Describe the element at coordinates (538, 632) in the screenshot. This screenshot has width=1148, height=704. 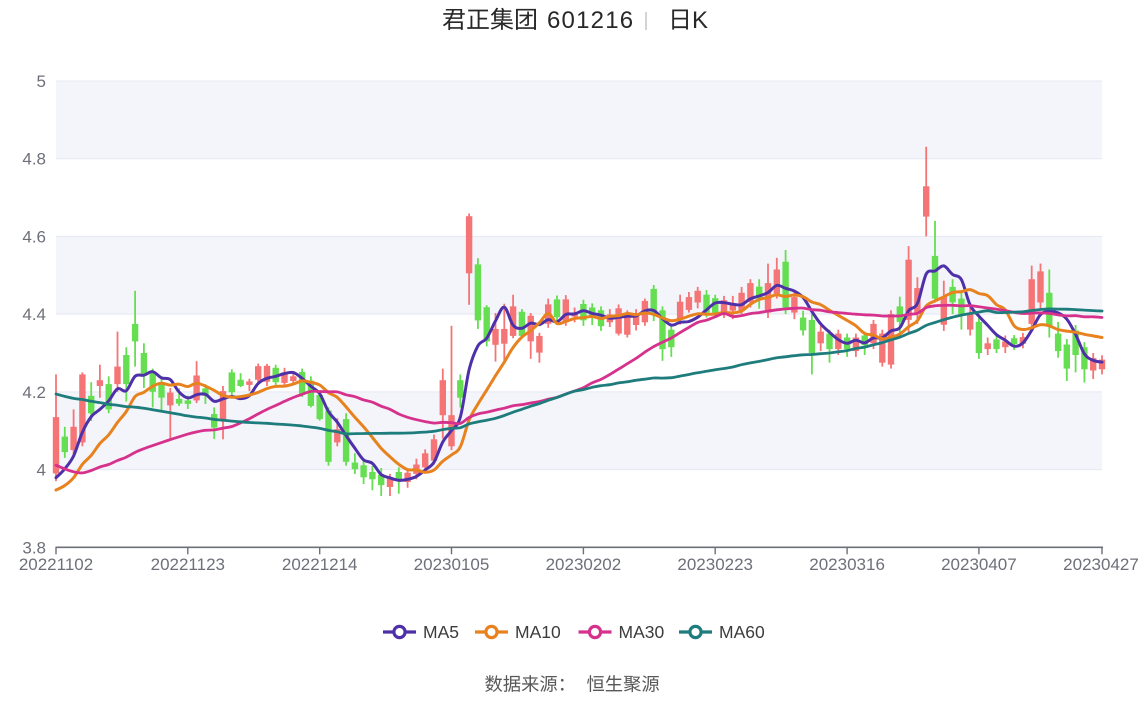
I see `svg-text: MA10` at that location.